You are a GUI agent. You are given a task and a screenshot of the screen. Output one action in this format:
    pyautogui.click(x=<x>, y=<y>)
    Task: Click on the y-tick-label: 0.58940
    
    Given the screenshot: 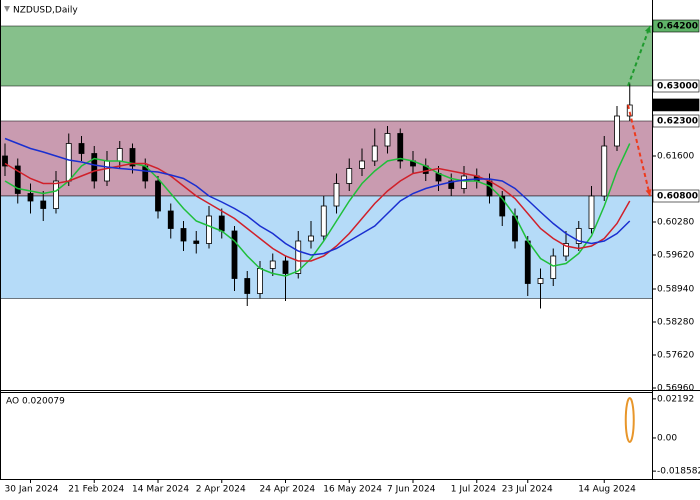 What is the action you would take?
    pyautogui.click(x=675, y=290)
    